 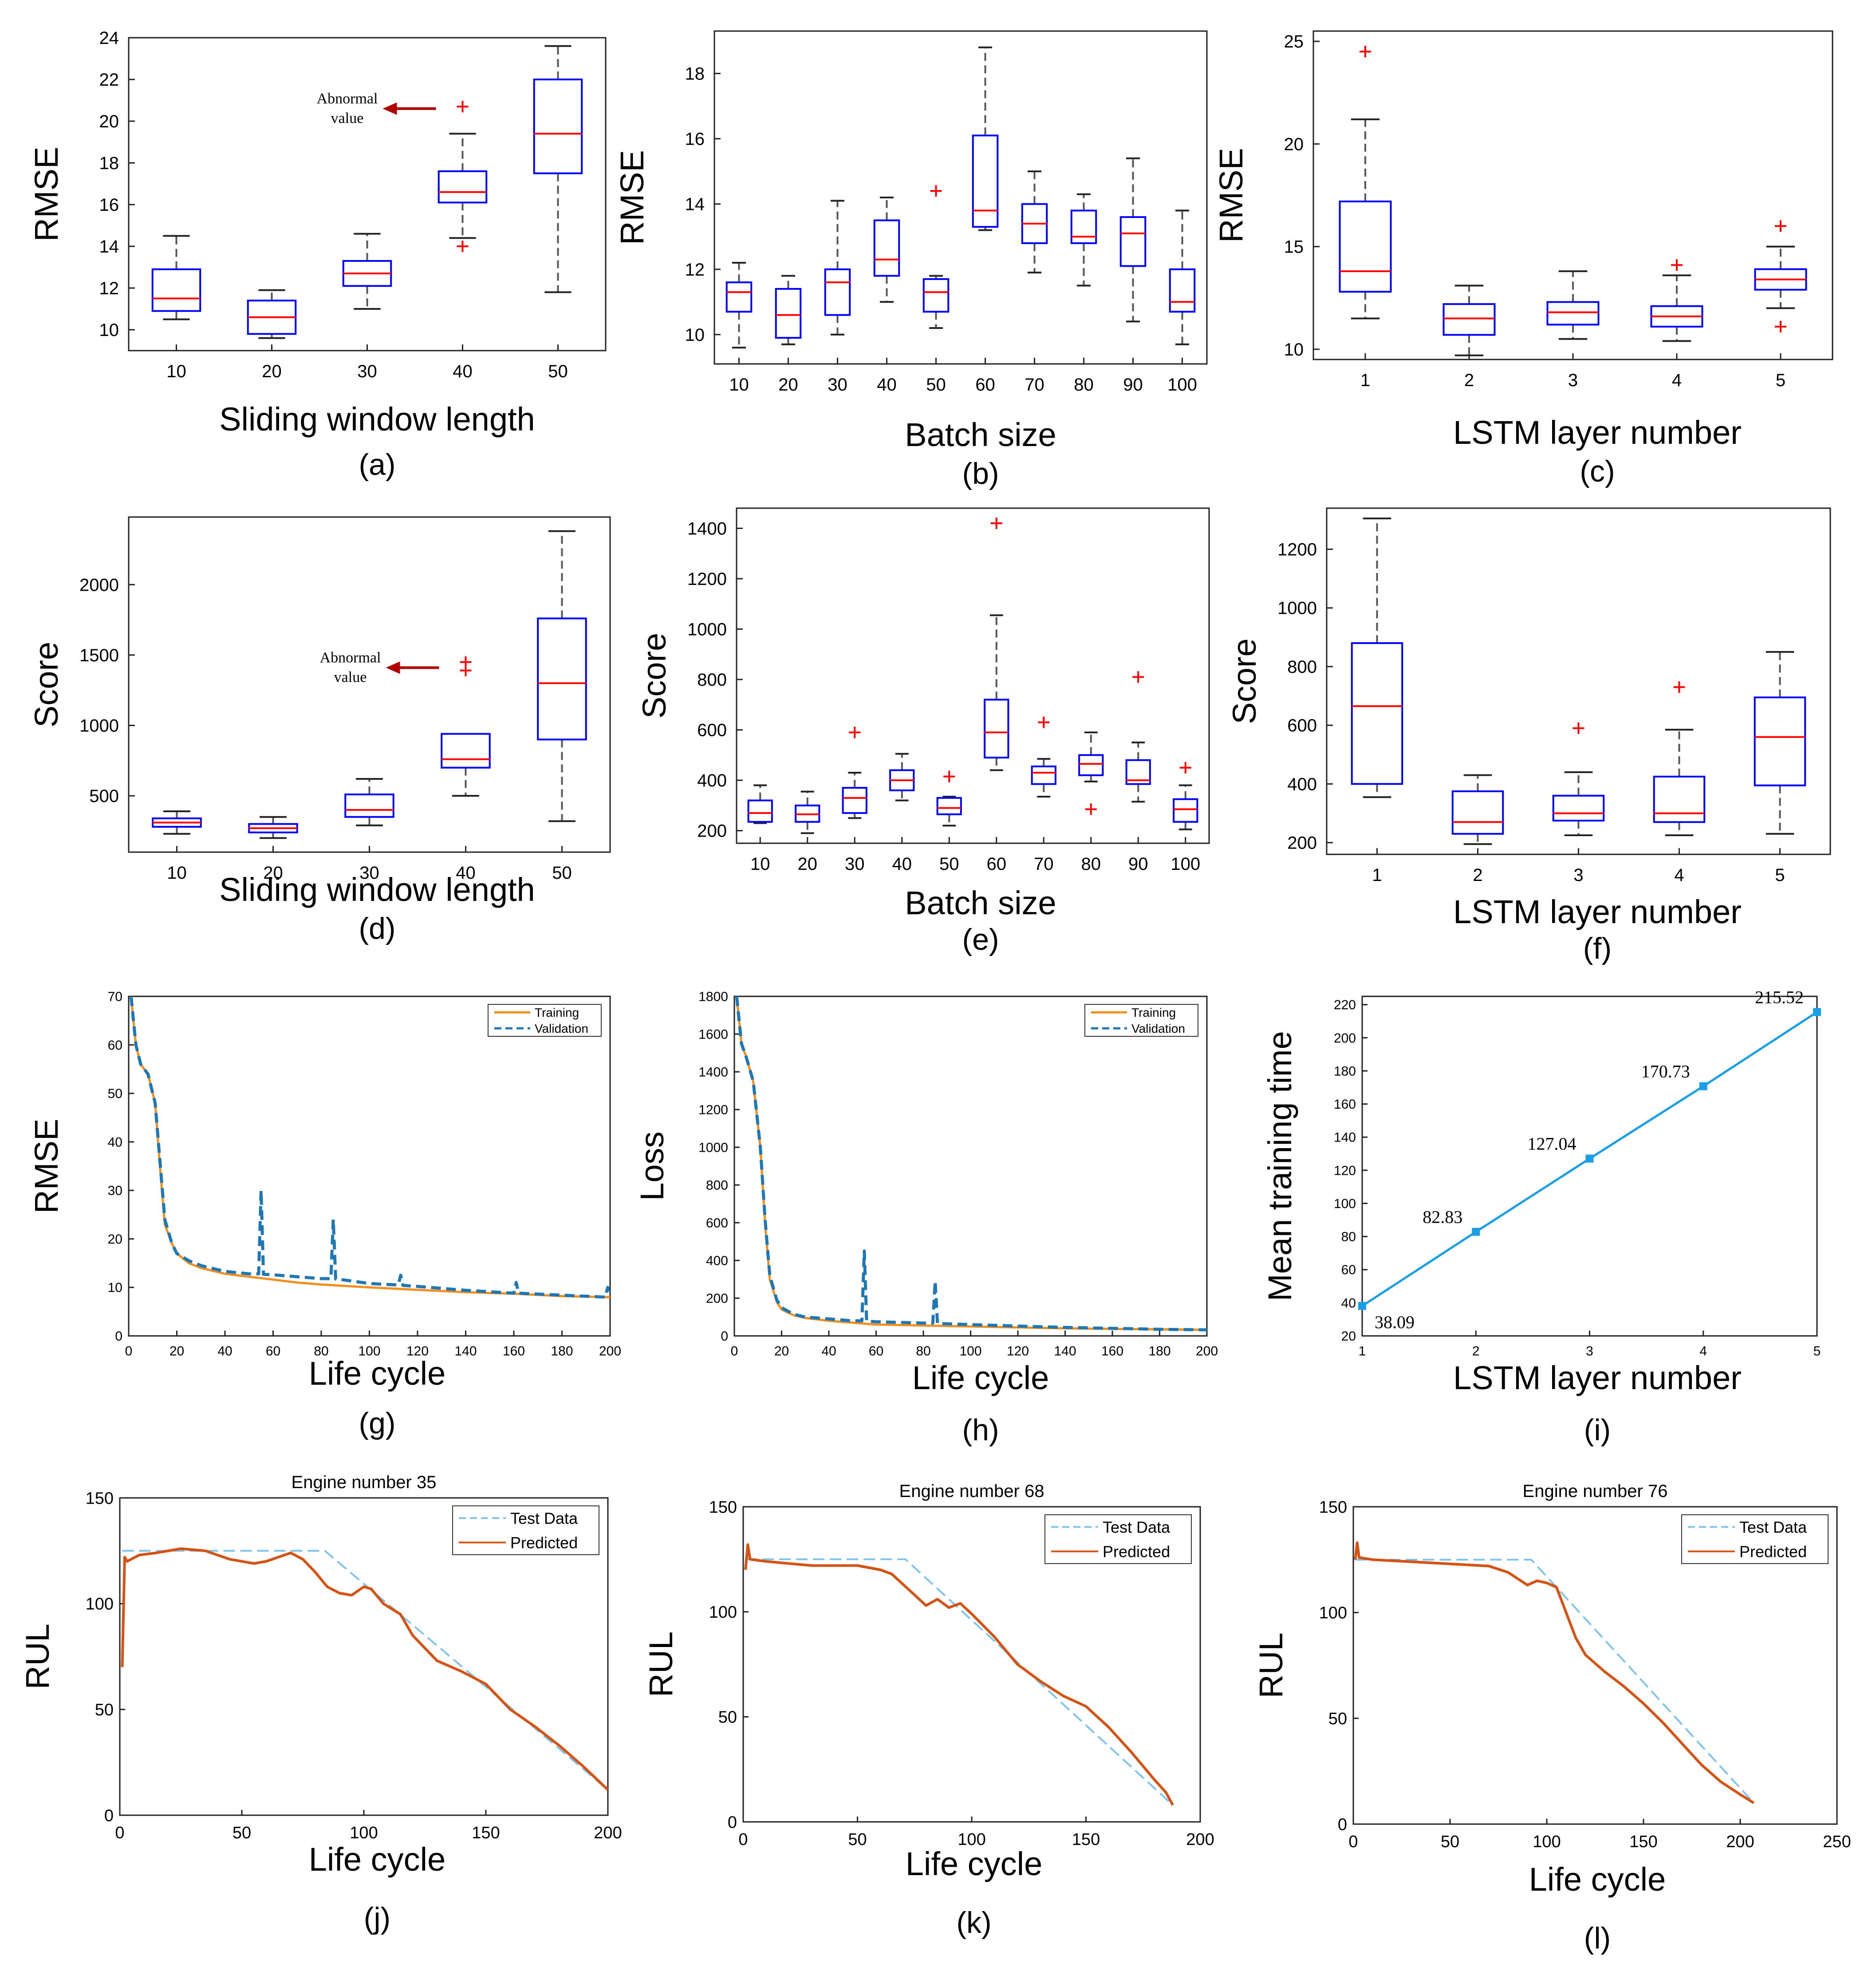 What do you see at coordinates (1552, 1144) in the screenshot?
I see `data-label: 127.04` at bounding box center [1552, 1144].